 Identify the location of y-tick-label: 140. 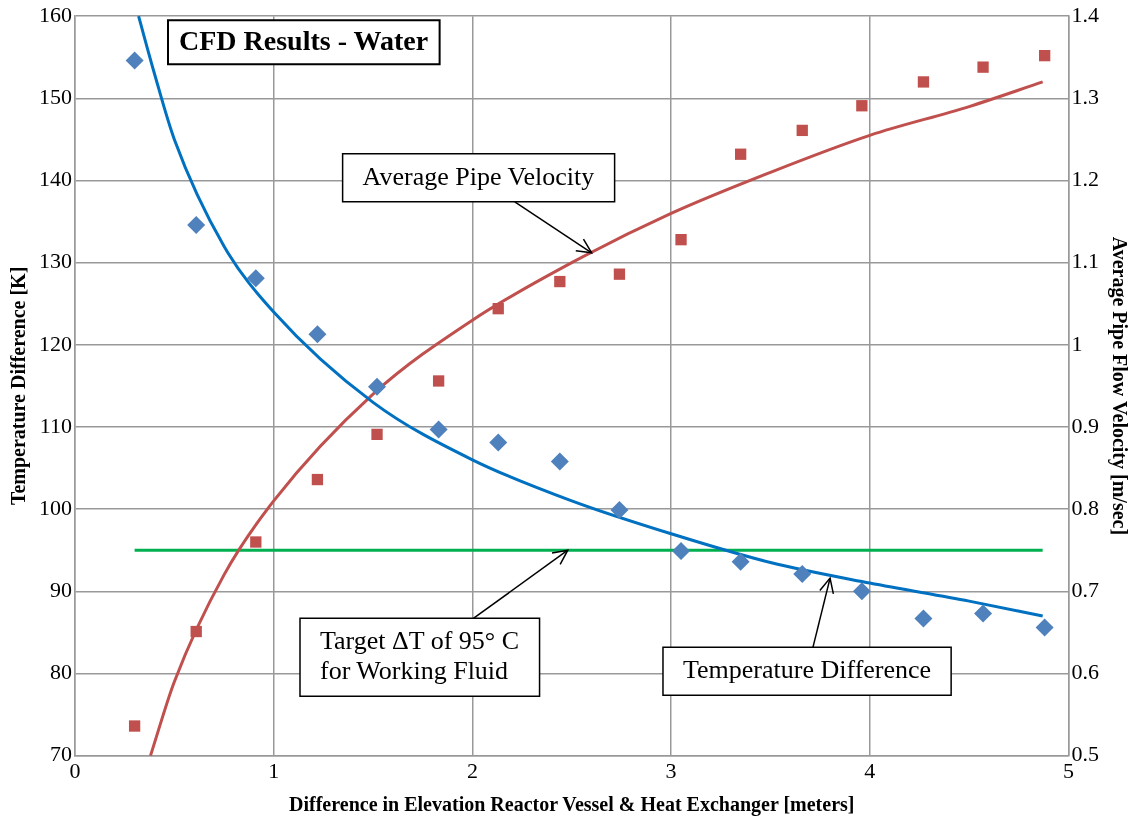
(55, 179).